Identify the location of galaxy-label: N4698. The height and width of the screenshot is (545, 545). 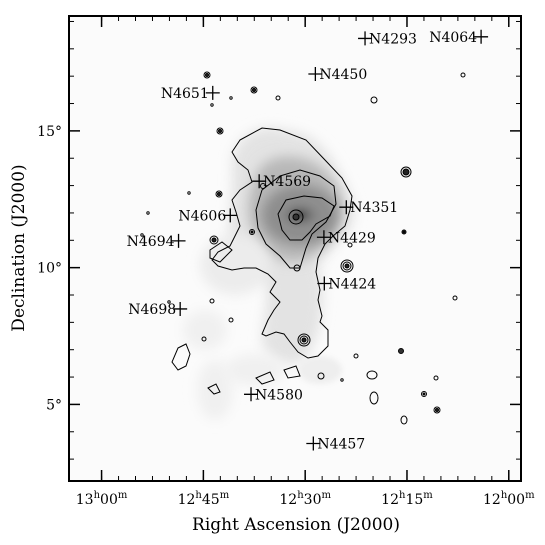
(152, 310).